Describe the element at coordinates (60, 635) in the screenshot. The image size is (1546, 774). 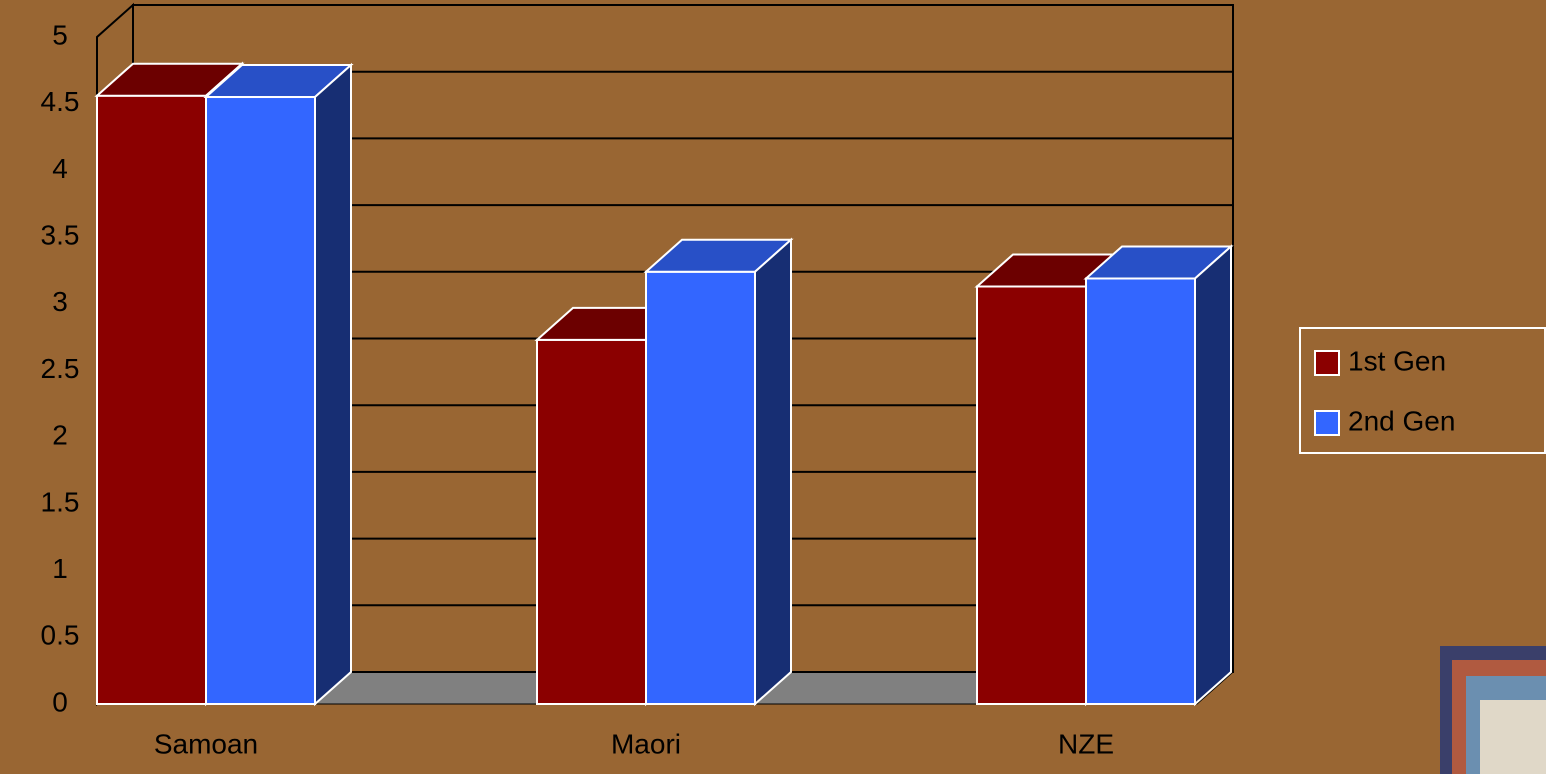
I see `y-tick-label: 0.5` at that location.